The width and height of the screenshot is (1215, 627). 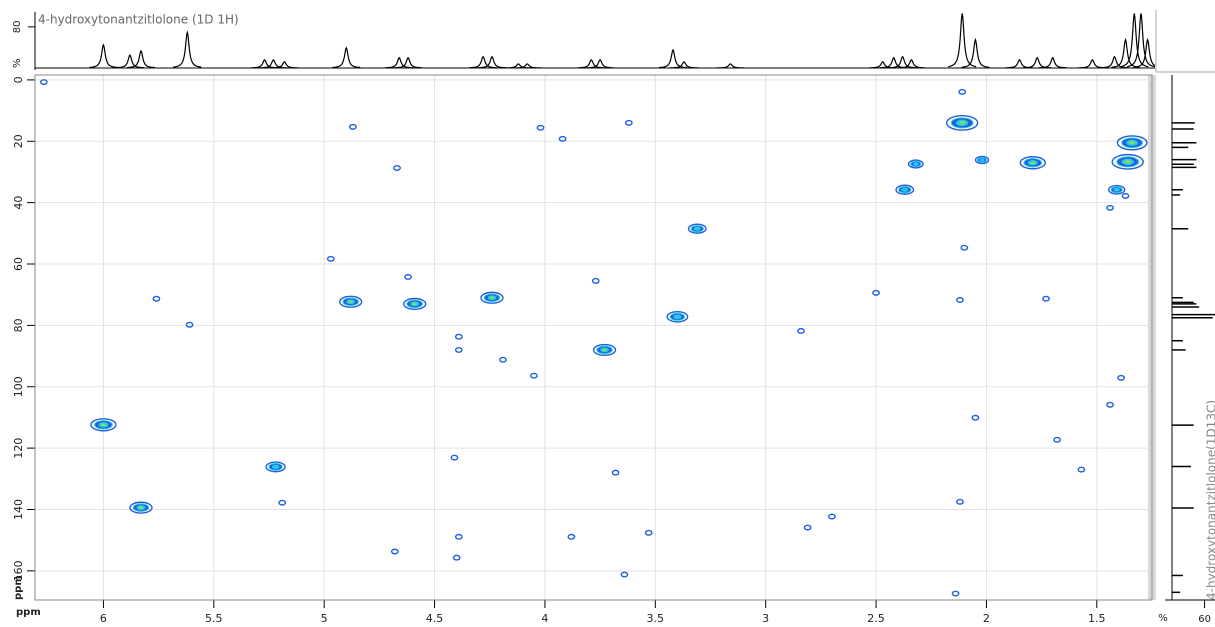 What do you see at coordinates (1097, 618) in the screenshot?
I see `x-tick-label: 1.5` at bounding box center [1097, 618].